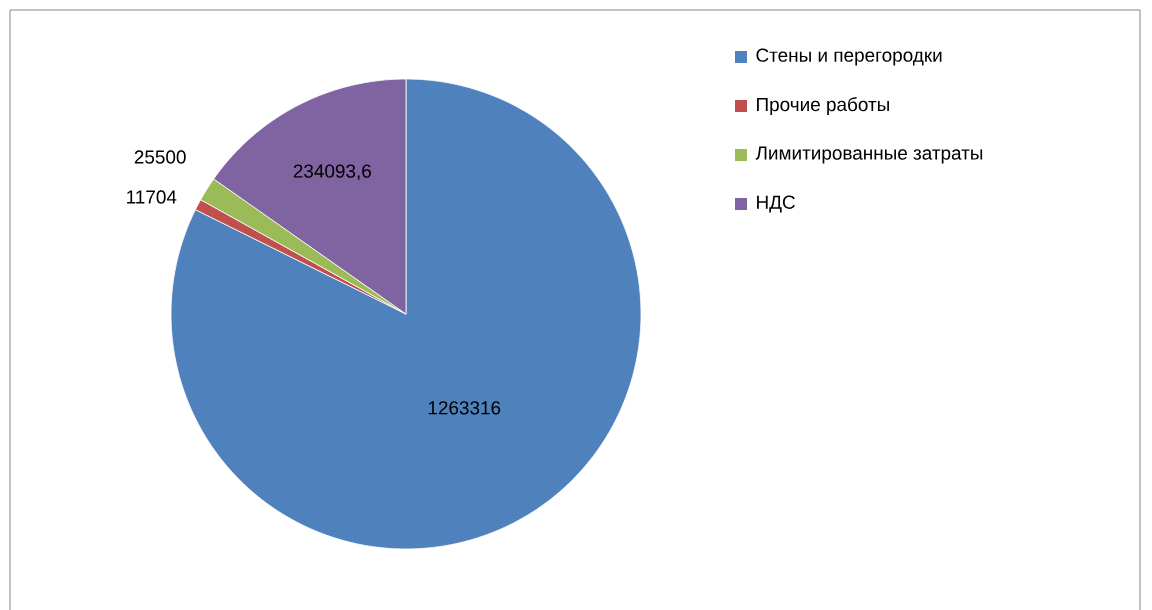 This screenshot has width=1152, height=610. Describe the element at coordinates (823, 105) in the screenshot. I see `legend-label: Прочие работы` at that location.